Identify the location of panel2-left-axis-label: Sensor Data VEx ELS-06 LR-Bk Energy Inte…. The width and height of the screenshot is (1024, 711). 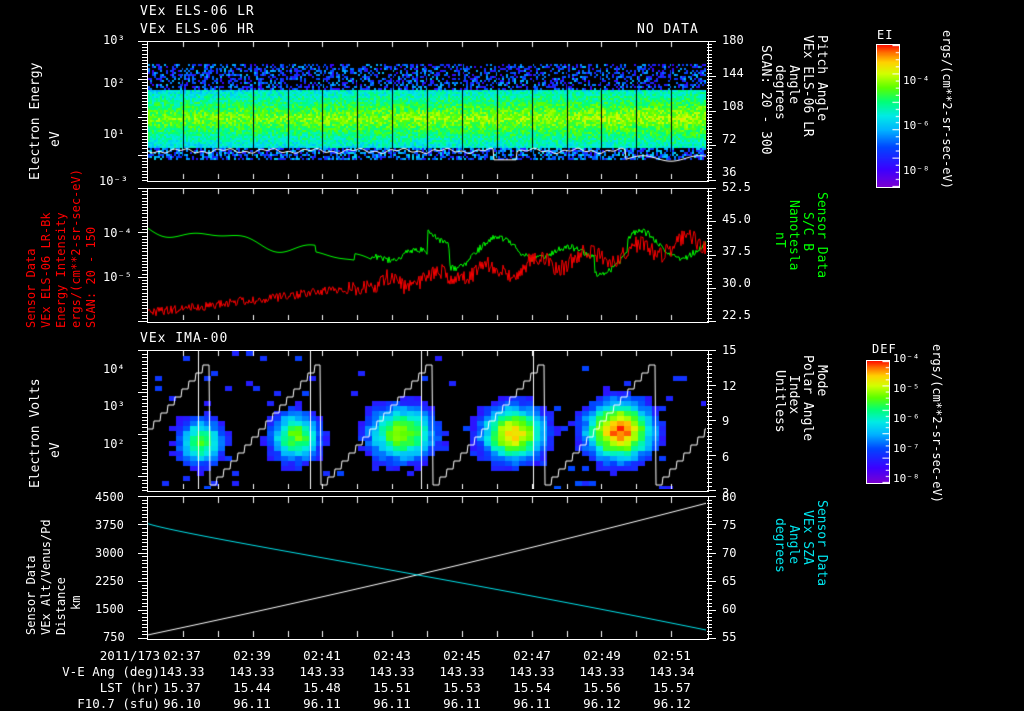
(84, 250).